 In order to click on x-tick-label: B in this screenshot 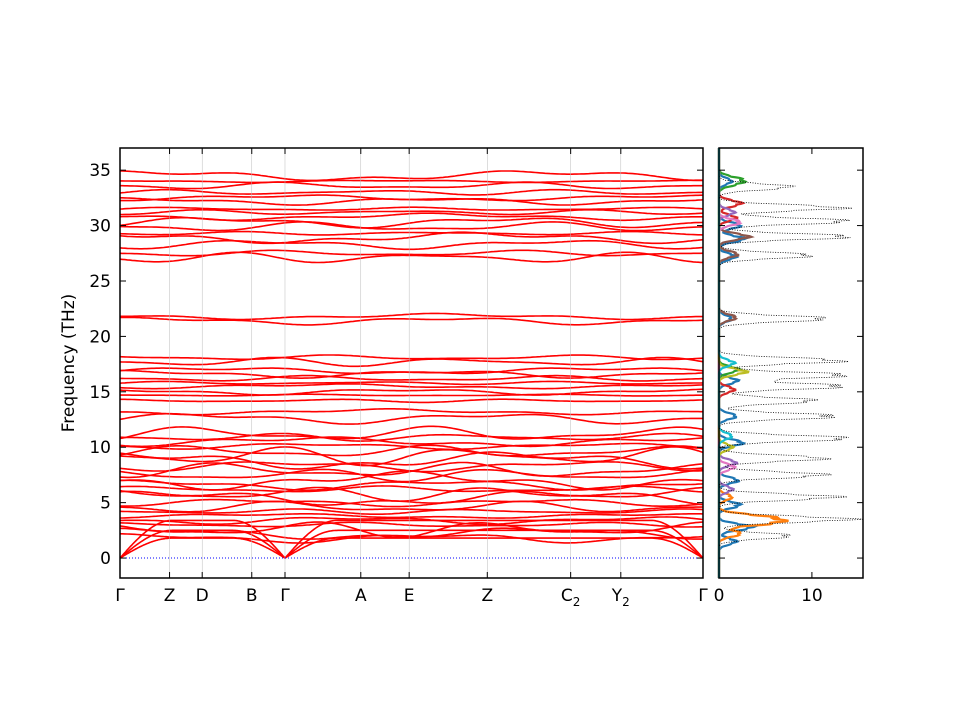, I will do `click(252, 596)`.